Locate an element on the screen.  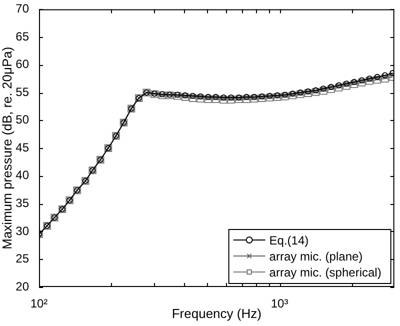
y-tick-label: 70 is located at coordinates (23, 9).